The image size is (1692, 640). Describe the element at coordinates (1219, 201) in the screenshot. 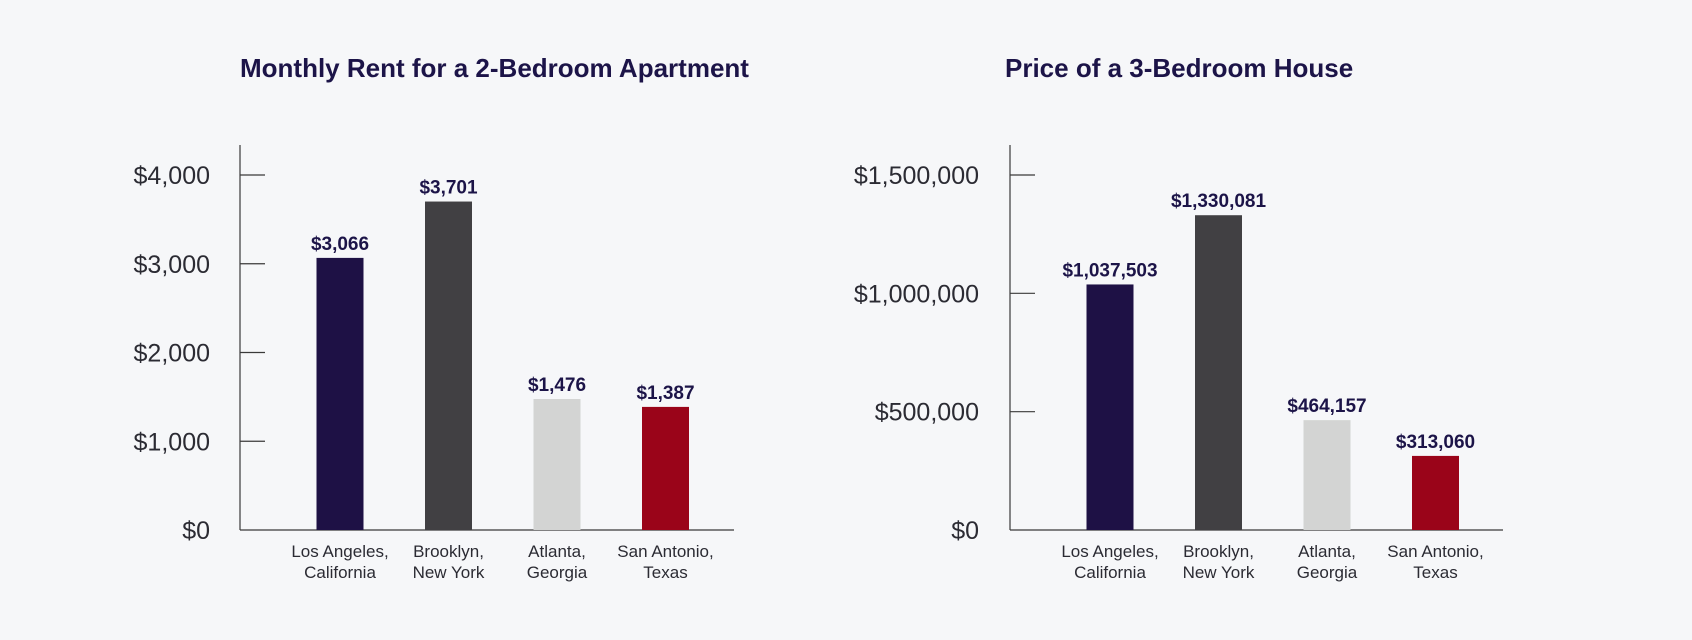

I see `house-data-label: $1,330,081` at that location.